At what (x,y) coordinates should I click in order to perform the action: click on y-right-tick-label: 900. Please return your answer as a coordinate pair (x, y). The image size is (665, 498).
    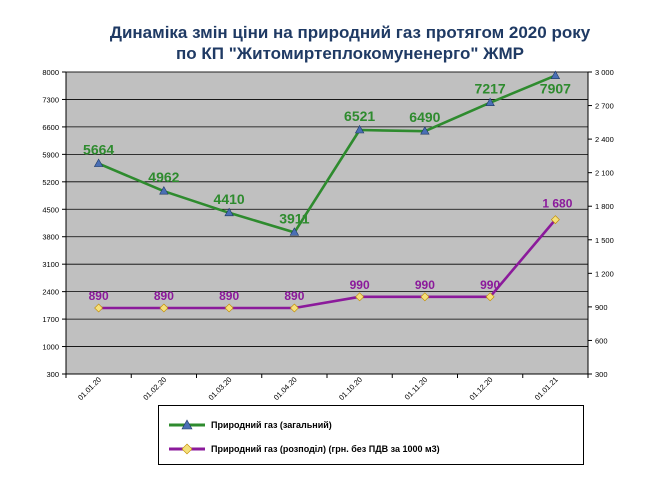
    Looking at the image, I should click on (601, 307).